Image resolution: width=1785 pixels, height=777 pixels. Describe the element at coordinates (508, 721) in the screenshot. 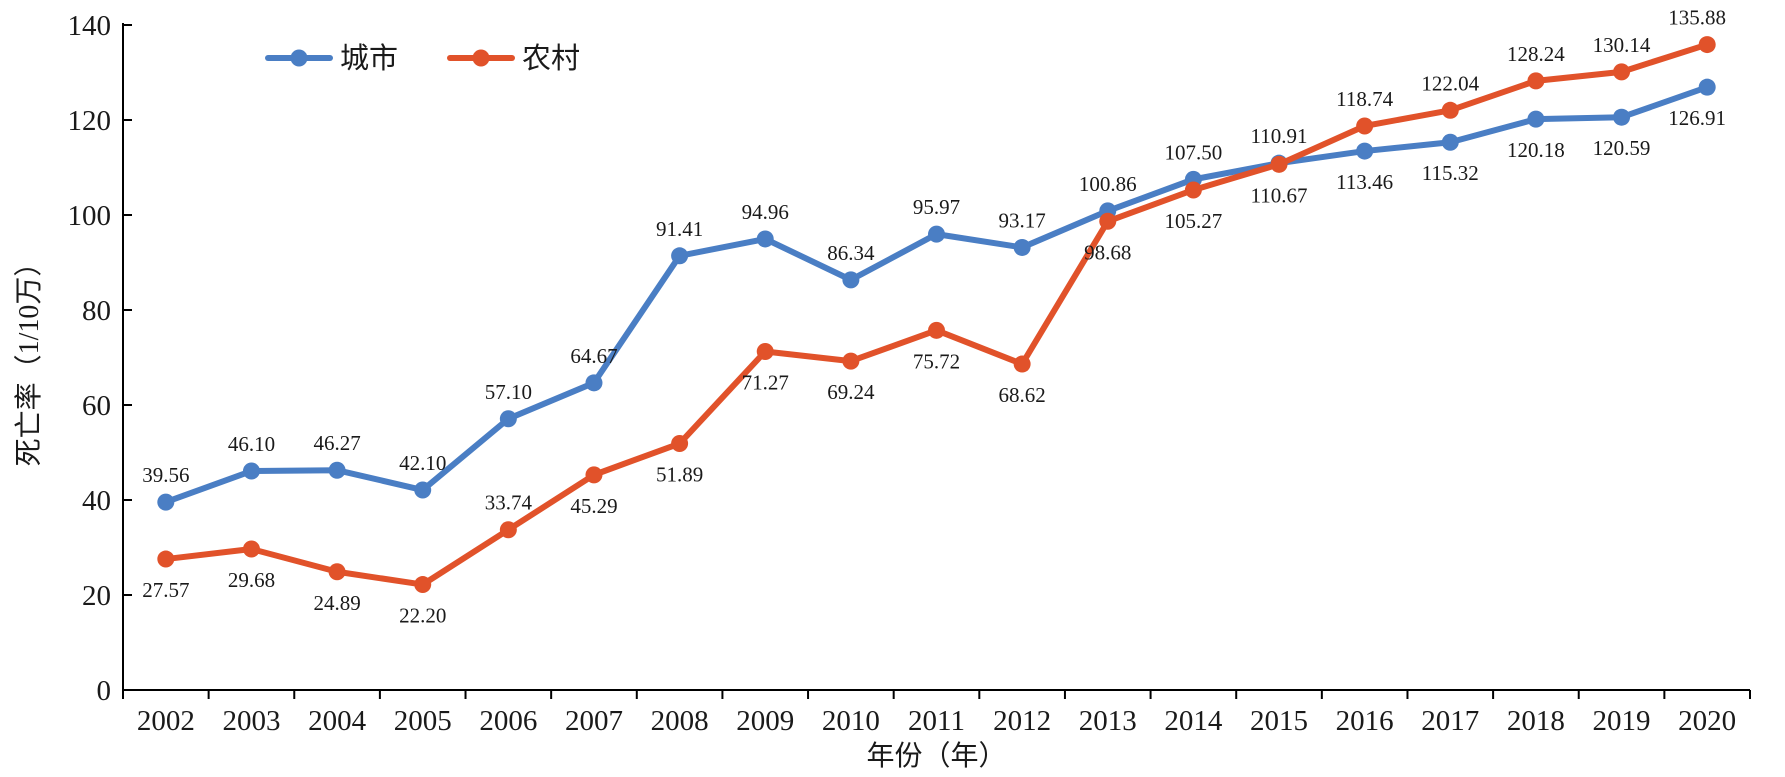

I see `x-tick-label: 2006` at that location.